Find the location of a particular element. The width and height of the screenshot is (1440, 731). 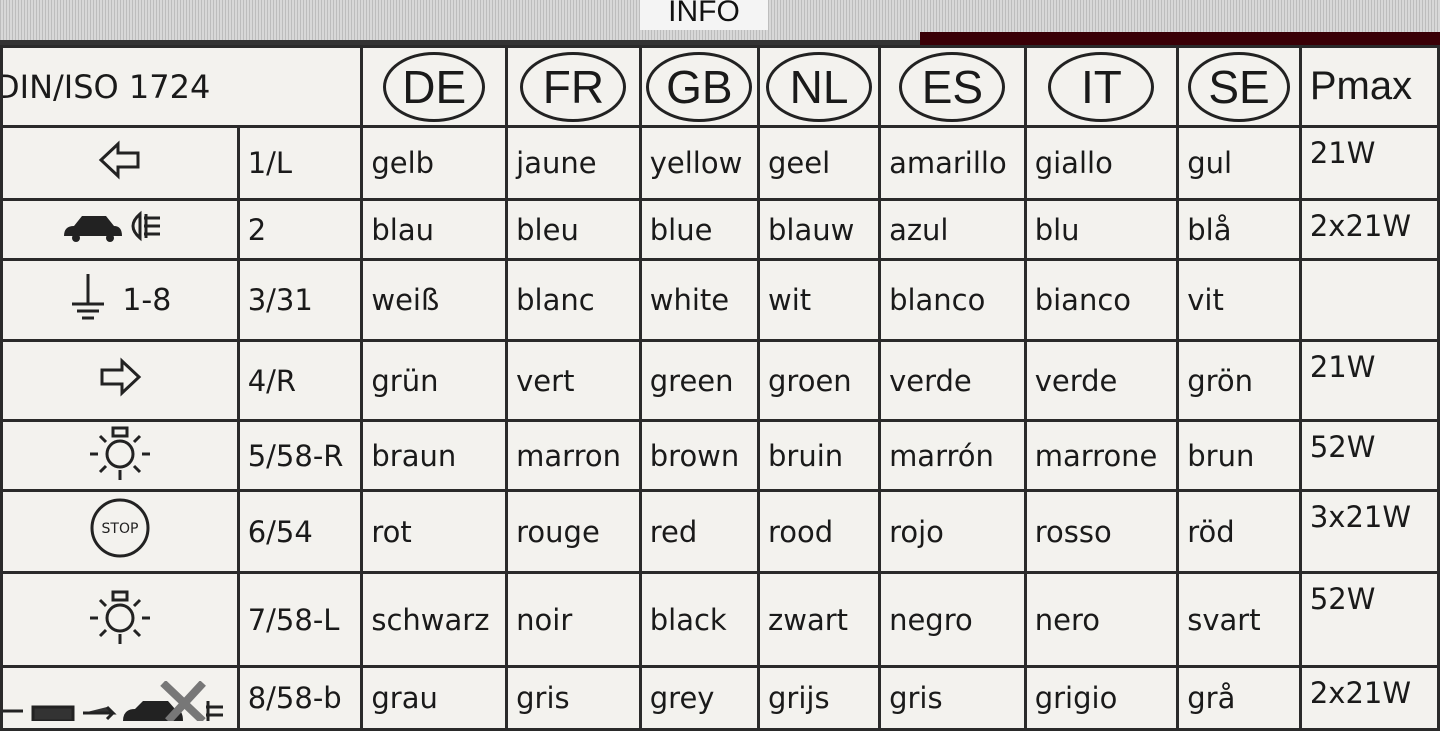

color-cell-gb: blue is located at coordinates (699, 229).